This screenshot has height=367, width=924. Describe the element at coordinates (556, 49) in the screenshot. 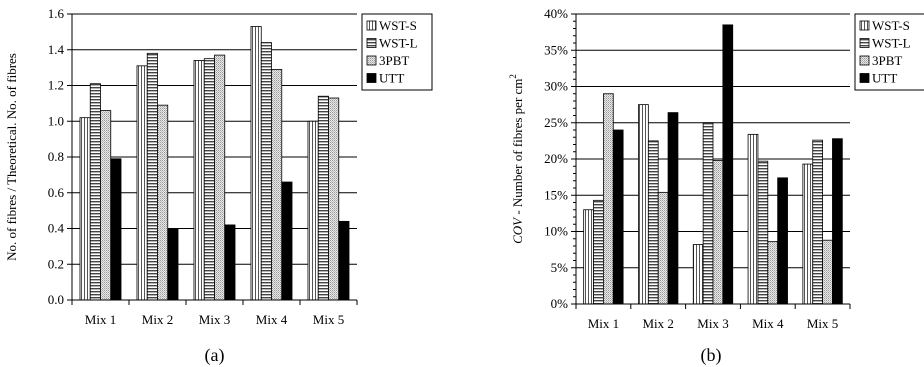

I see `y-tick-label: 35%` at that location.